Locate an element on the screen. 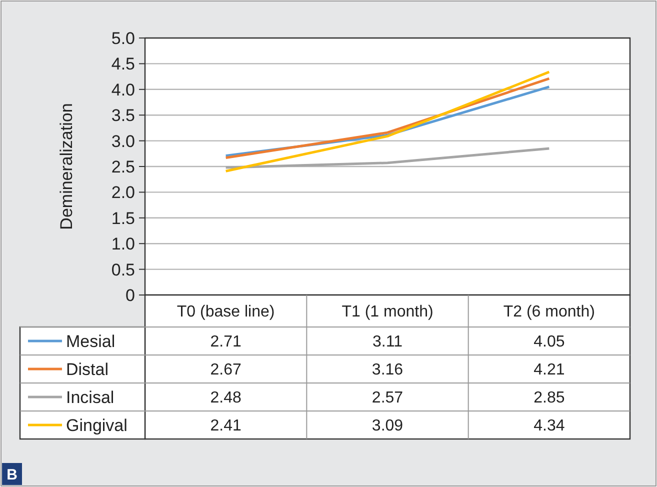 The height and width of the screenshot is (487, 657). data-label: 4.34 is located at coordinates (549, 426).